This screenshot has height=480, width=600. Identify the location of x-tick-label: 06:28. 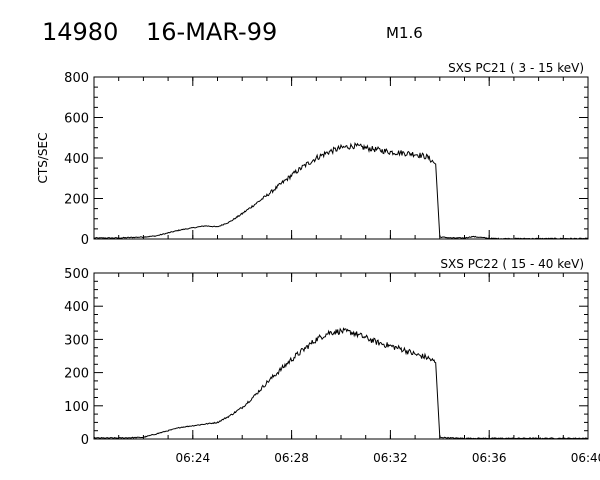
(291, 458).